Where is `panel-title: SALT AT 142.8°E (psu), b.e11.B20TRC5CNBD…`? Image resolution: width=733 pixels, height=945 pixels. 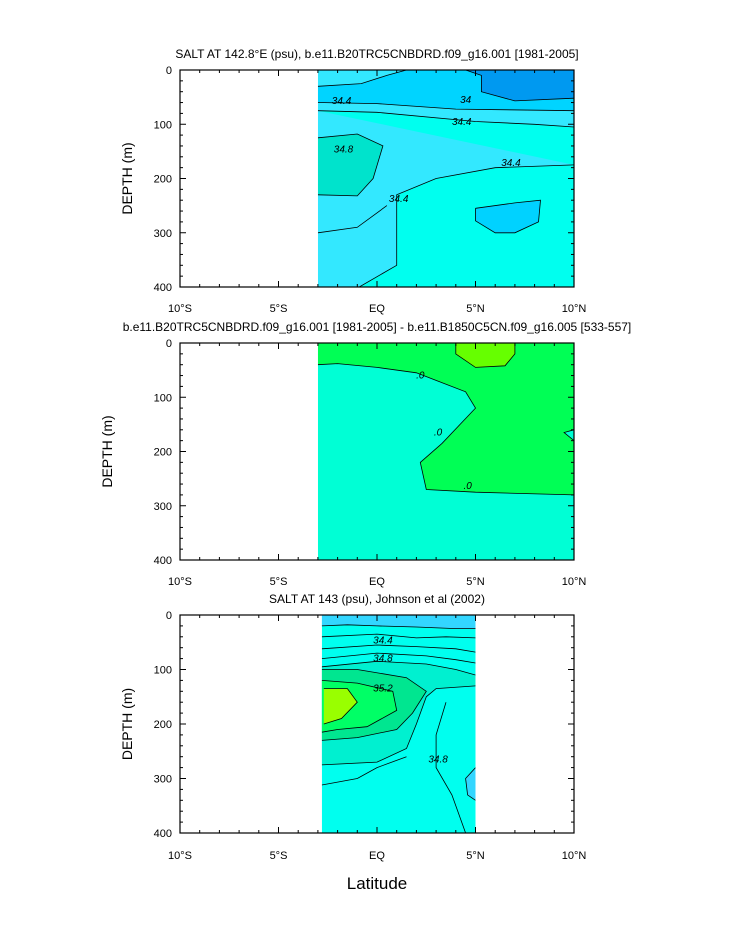 panel-title: SALT AT 142.8°E (psu), b.e11.B20TRC5CNBD… is located at coordinates (376, 54).